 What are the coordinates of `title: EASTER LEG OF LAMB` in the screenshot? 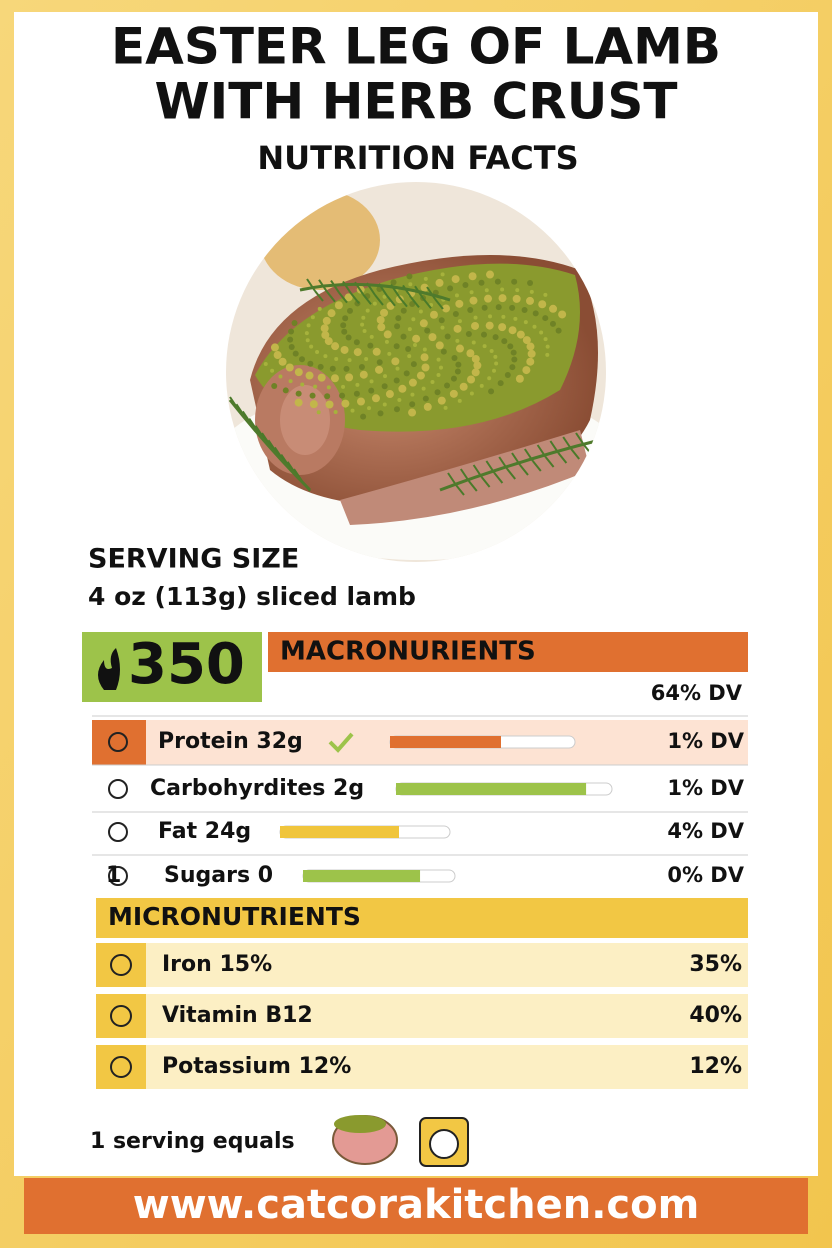 It's located at (416, 47).